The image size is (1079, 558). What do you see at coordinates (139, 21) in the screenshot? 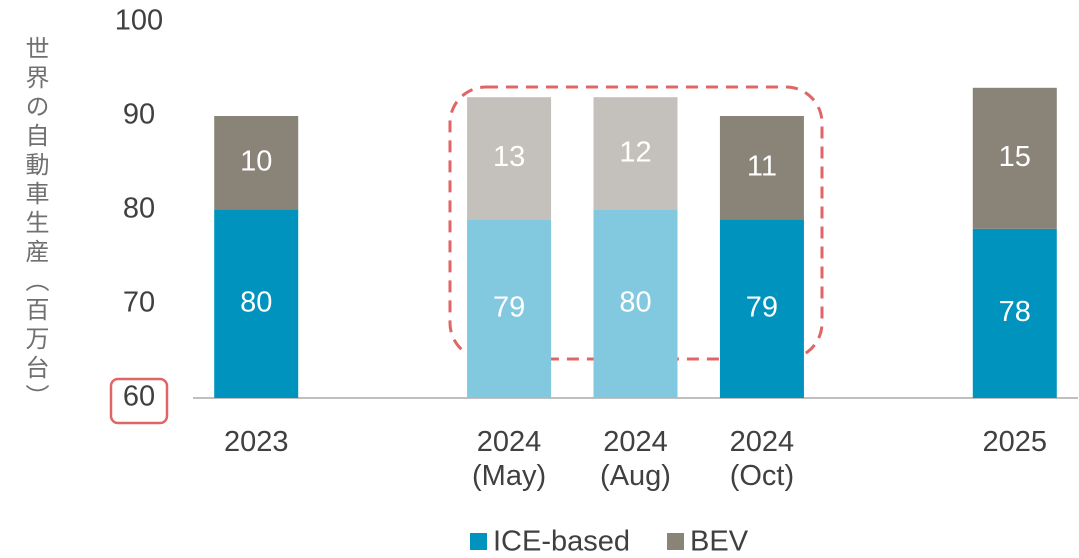
I see `y-tick-label: 100` at bounding box center [139, 21].